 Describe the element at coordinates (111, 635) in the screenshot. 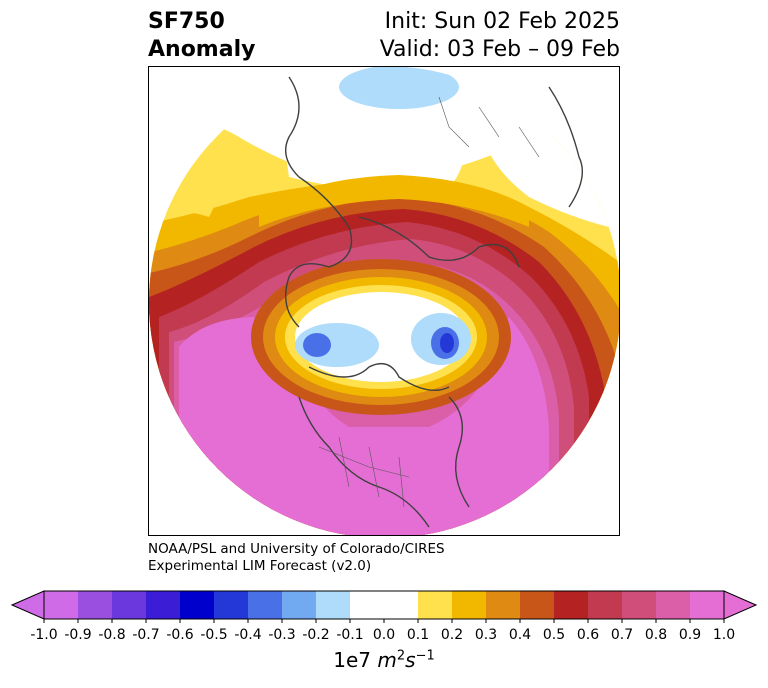

I see `colorbar-tick-label: -0.8` at that location.